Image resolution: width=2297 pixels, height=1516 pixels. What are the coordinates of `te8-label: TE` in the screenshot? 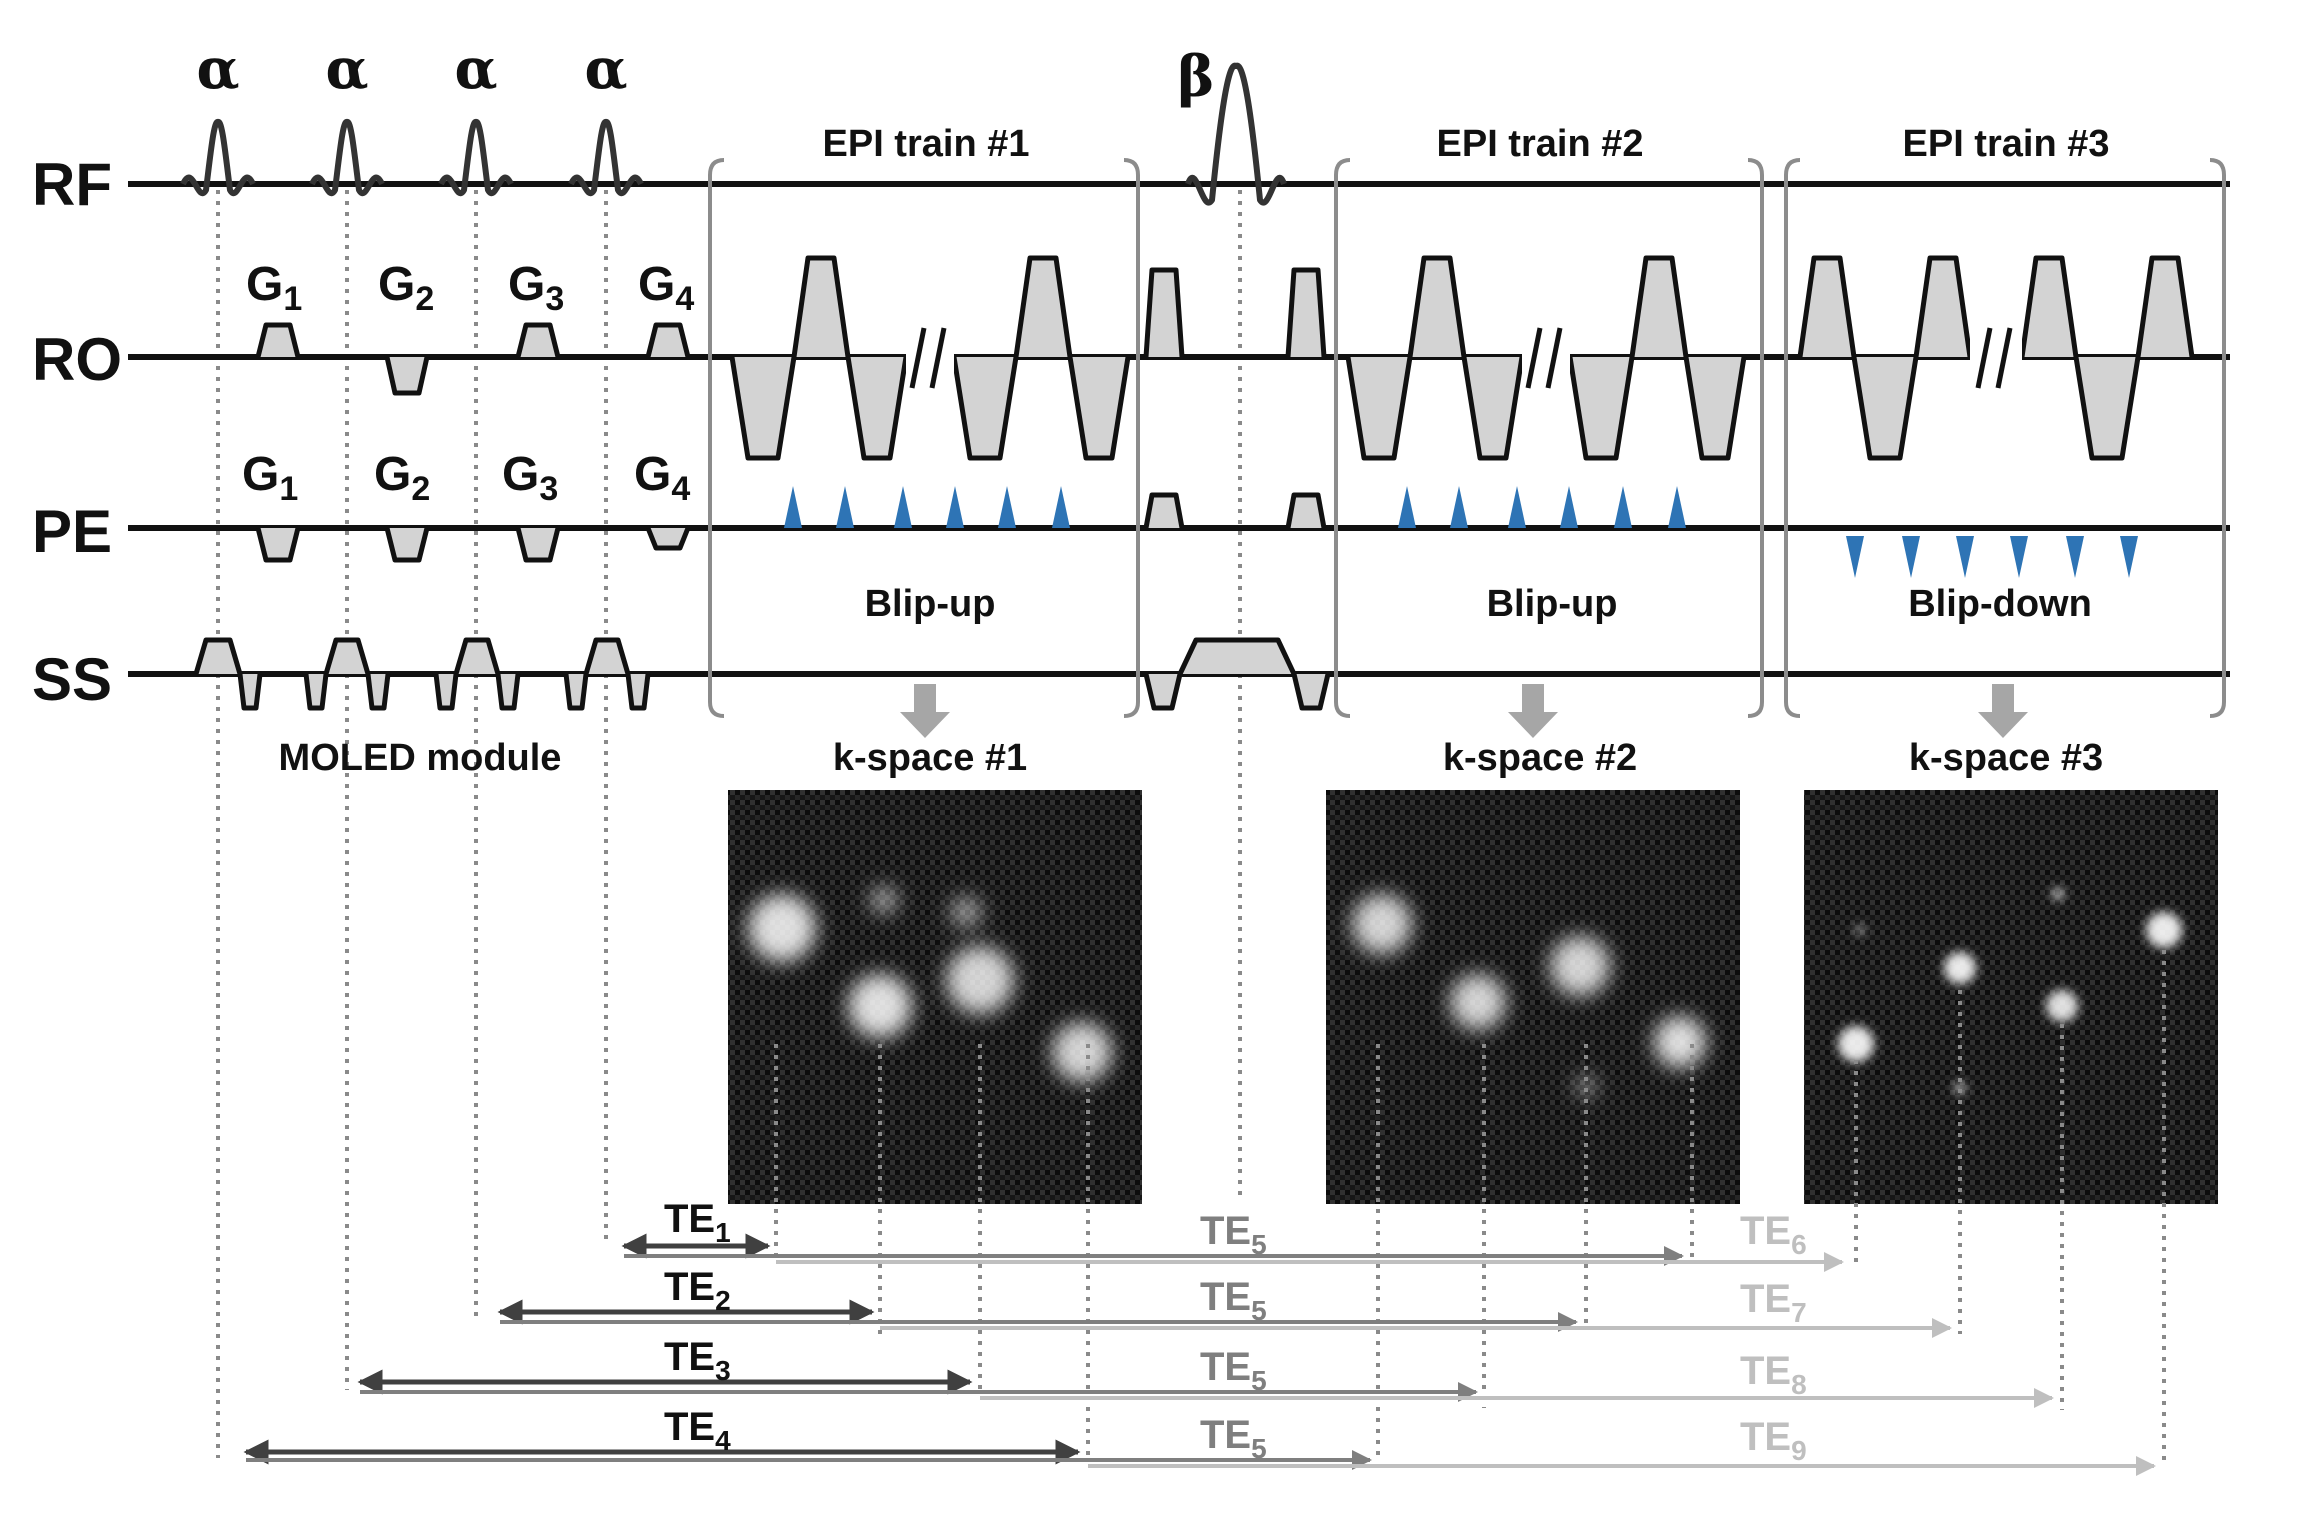 It's located at (1765, 1371).